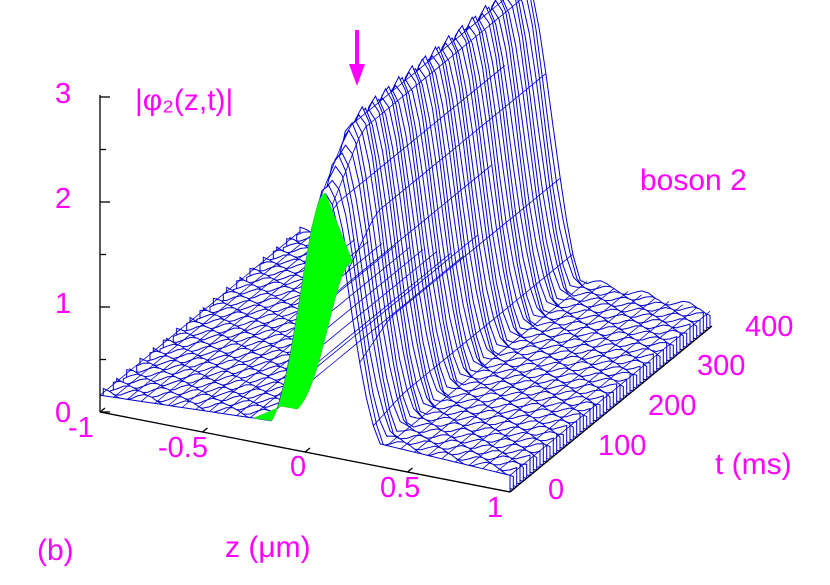  Describe the element at coordinates (357, 75) in the screenshot. I see `arrow-head` at that location.